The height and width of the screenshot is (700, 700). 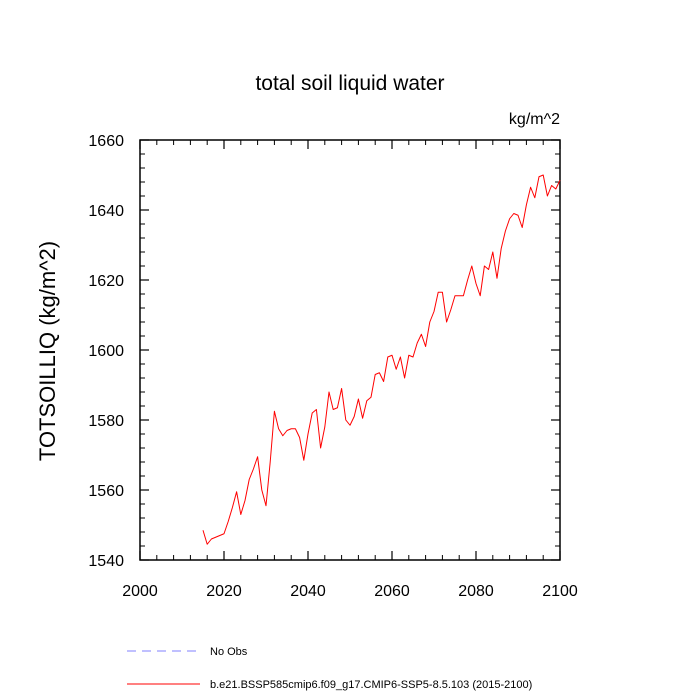 I want to click on y-tick-label: 1640, so click(x=106, y=211).